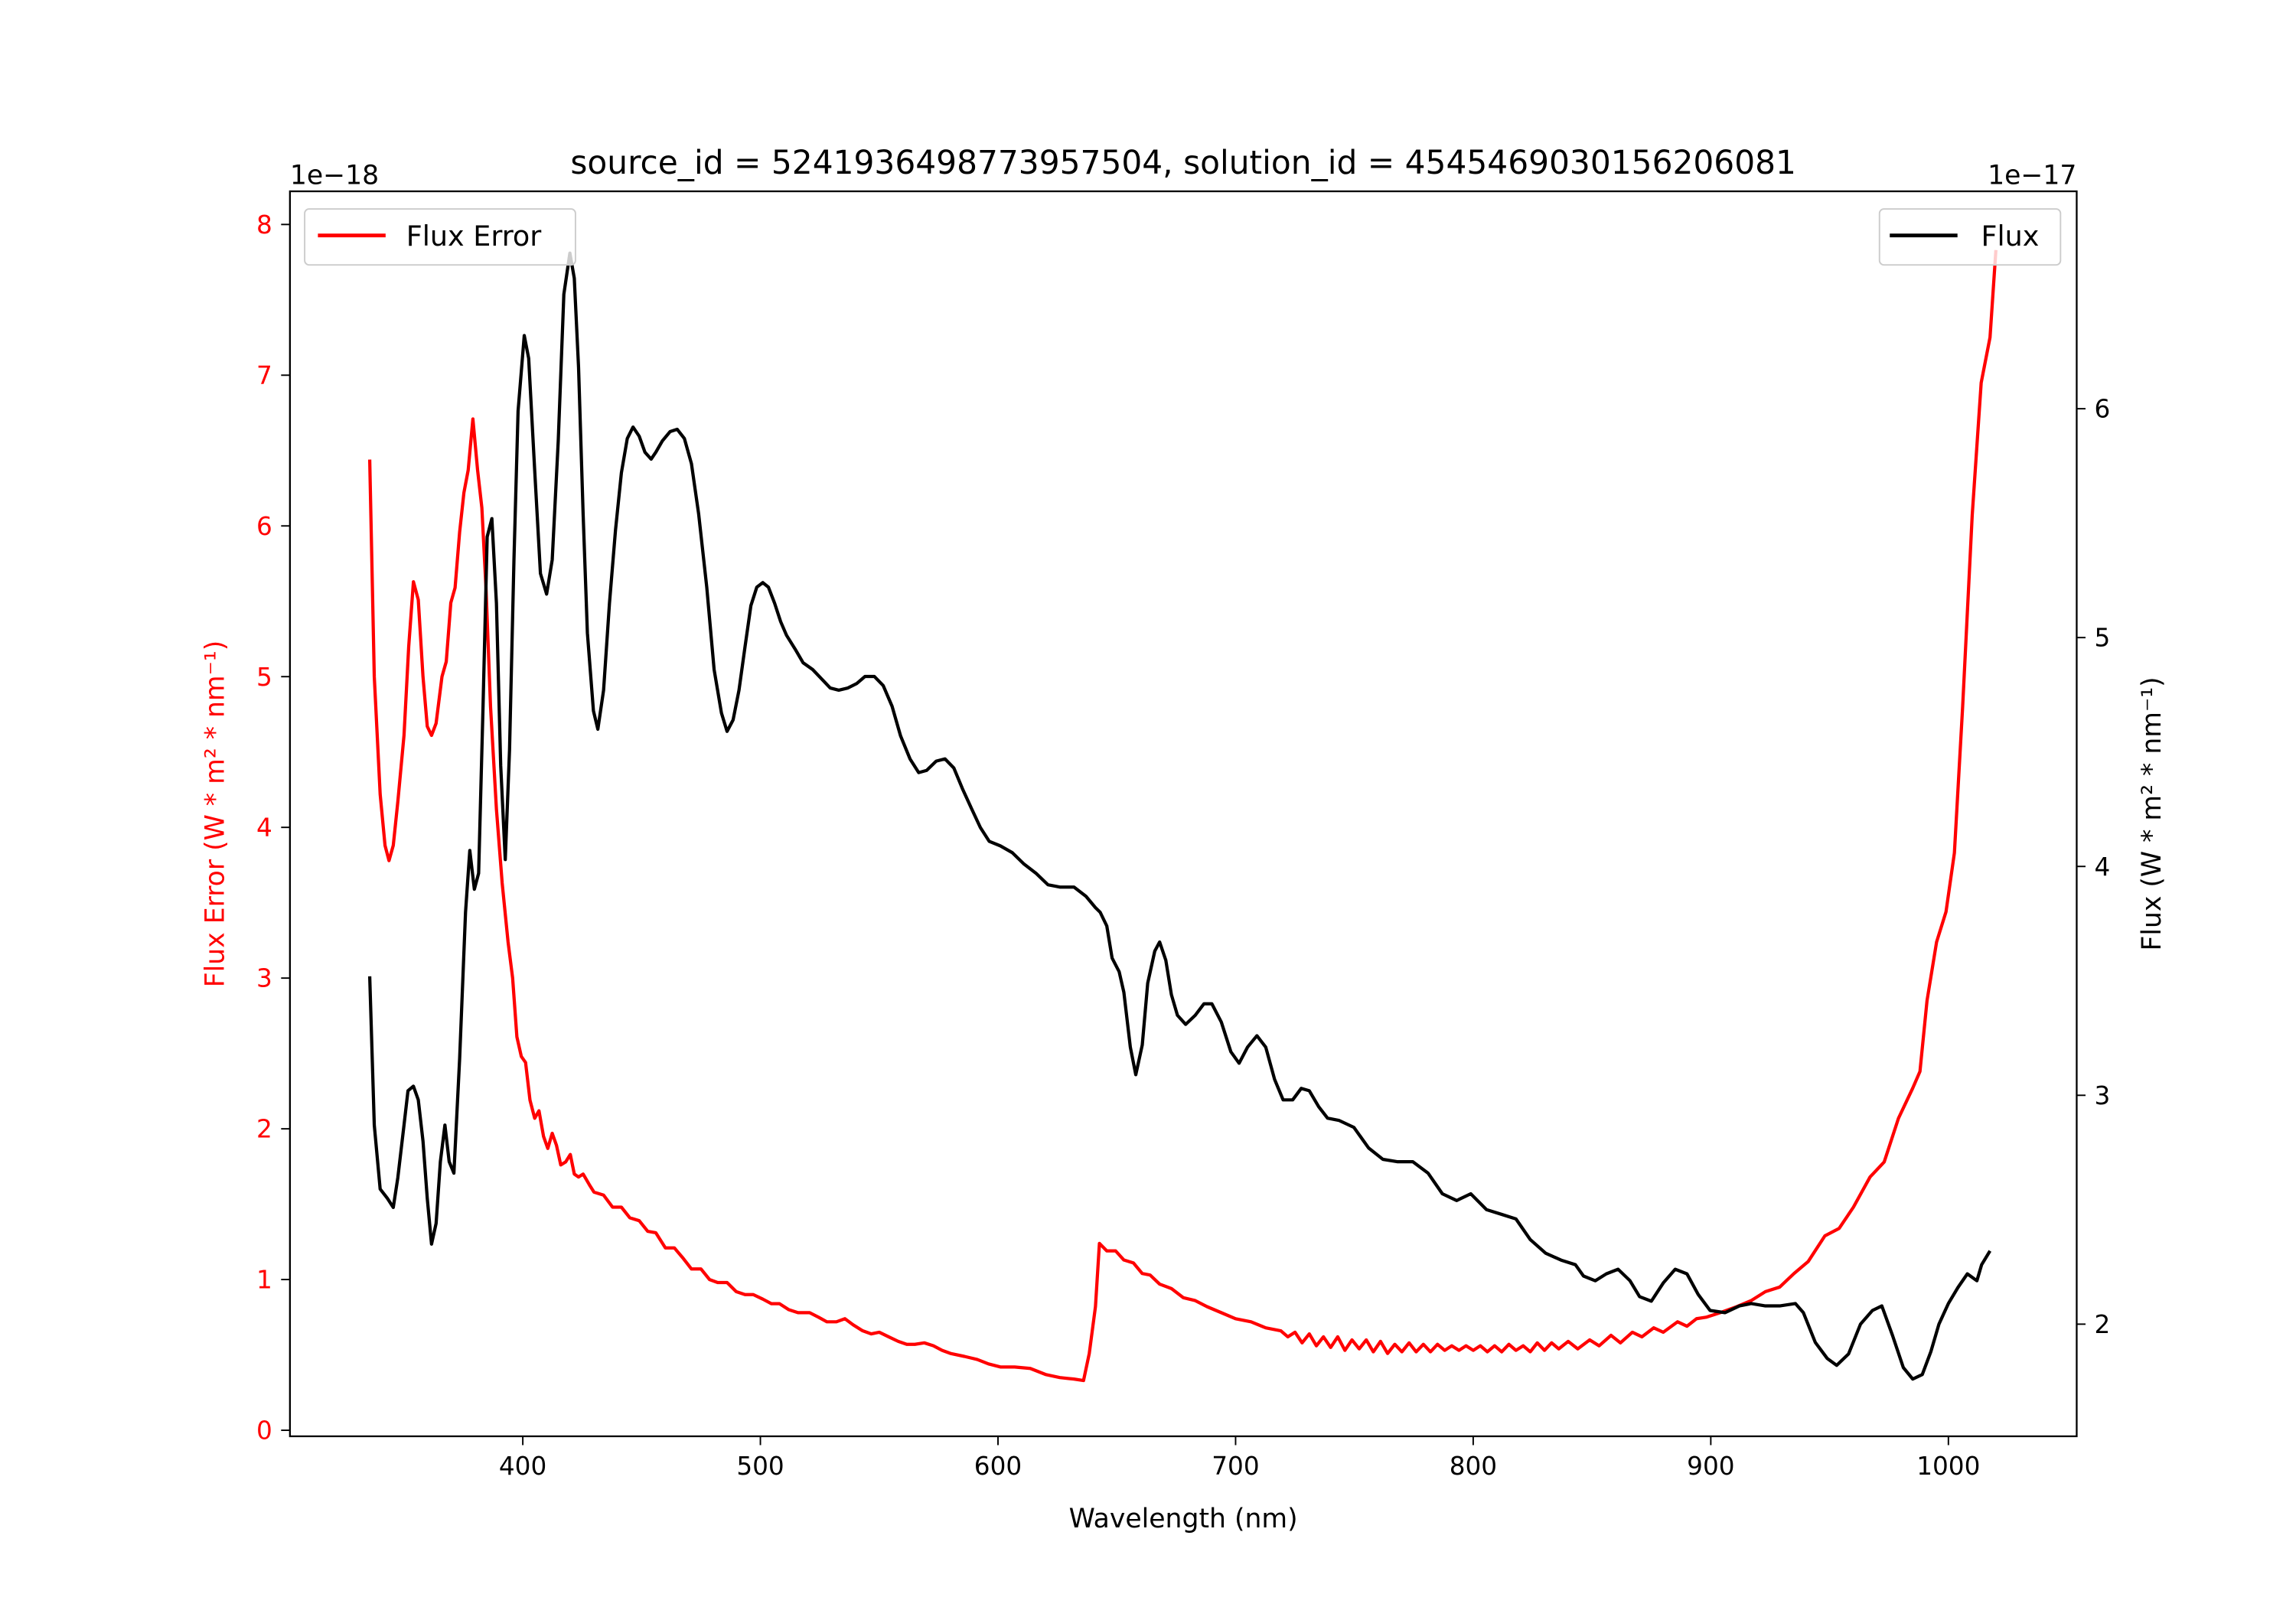 This screenshot has width=2296, height=1607. Describe the element at coordinates (1235, 1466) in the screenshot. I see `x-tick-label: 700` at that location.